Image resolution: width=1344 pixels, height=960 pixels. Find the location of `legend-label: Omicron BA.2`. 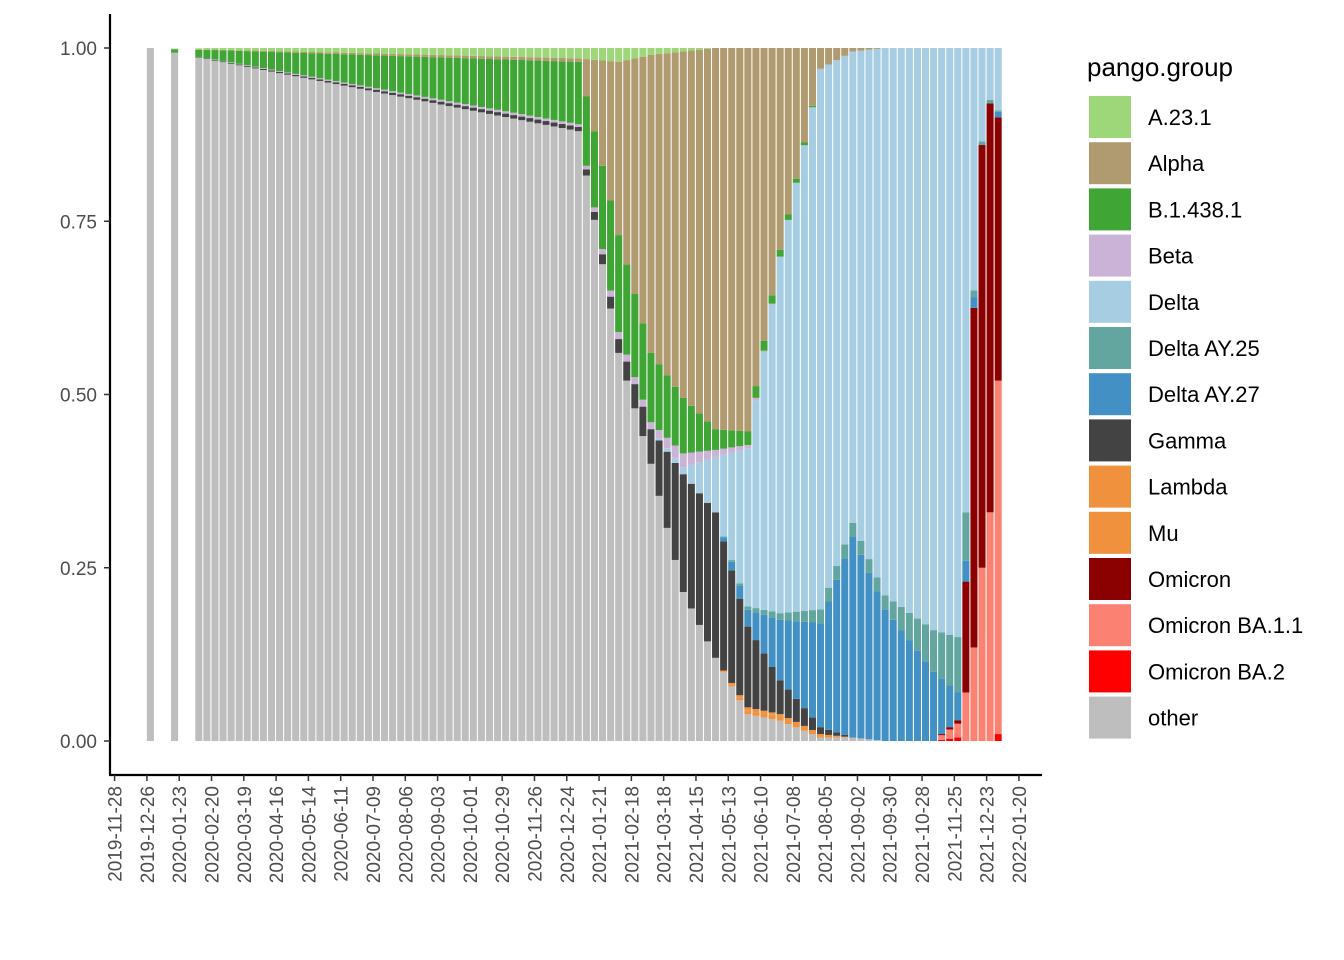

legend-label: Omicron BA.2 is located at coordinates (1216, 671).